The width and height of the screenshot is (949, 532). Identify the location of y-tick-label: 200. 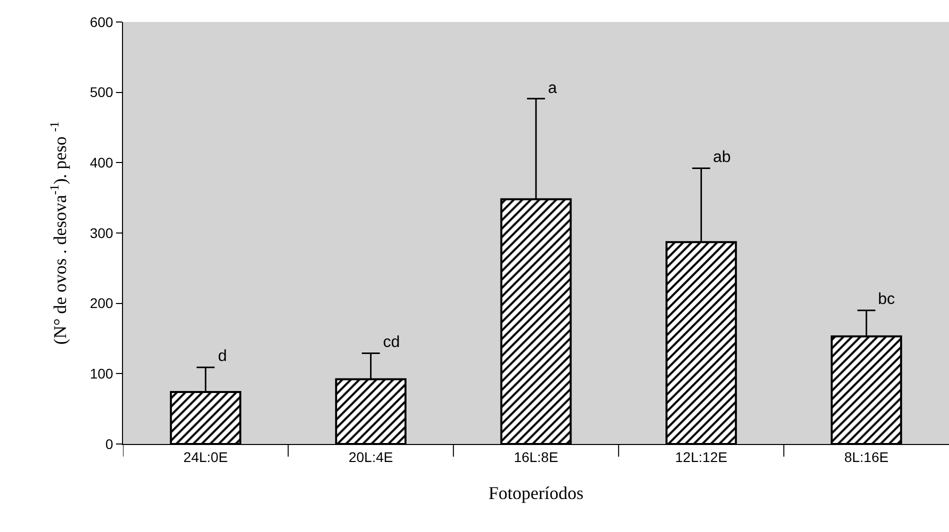
(102, 303).